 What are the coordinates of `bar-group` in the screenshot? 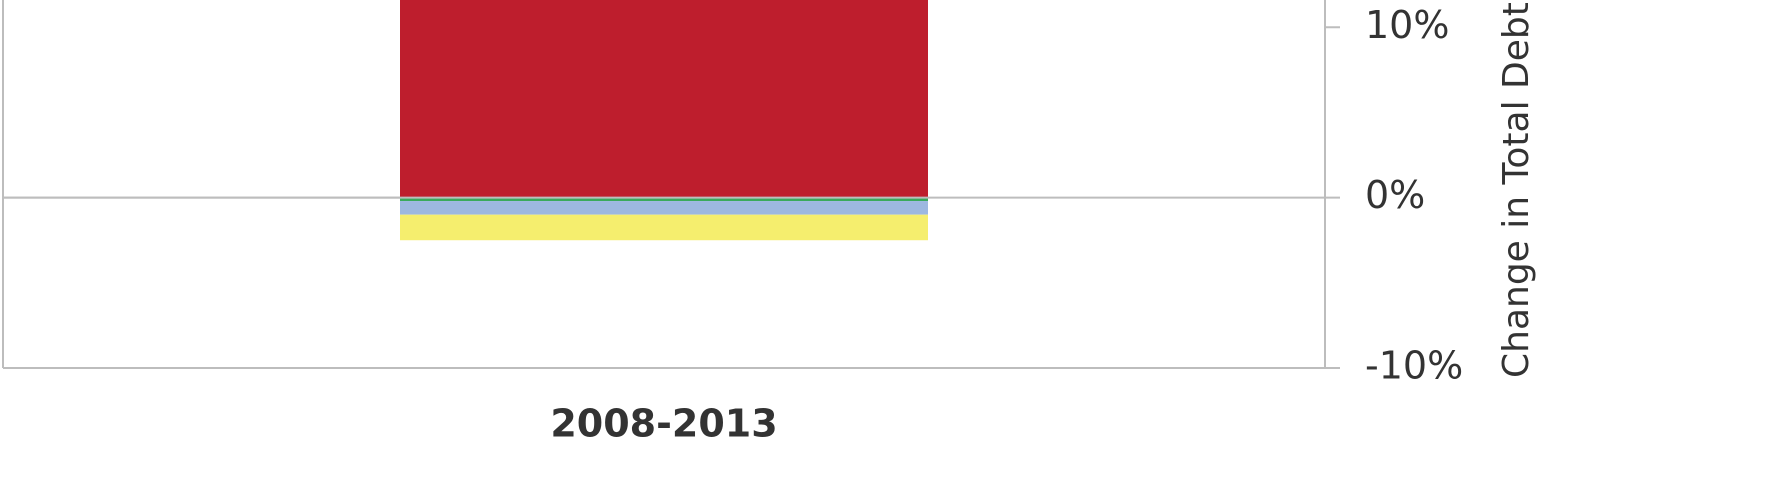 It's located at (664, 120).